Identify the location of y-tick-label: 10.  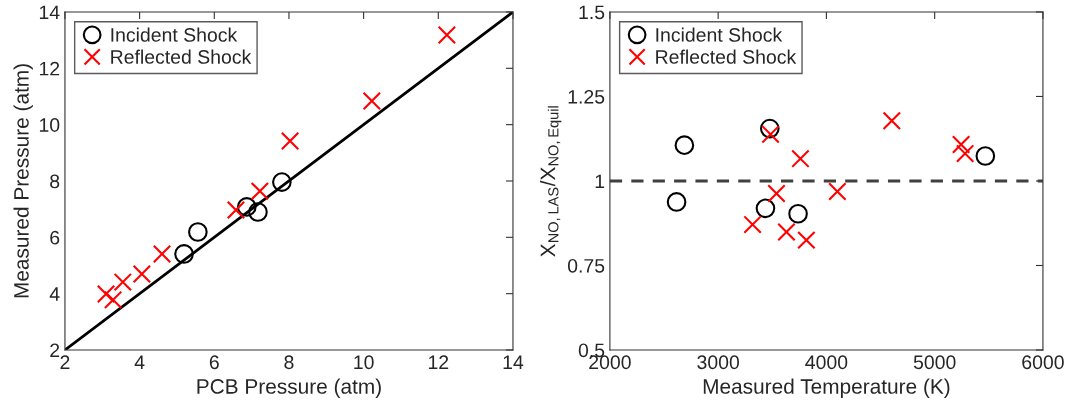
(49, 125).